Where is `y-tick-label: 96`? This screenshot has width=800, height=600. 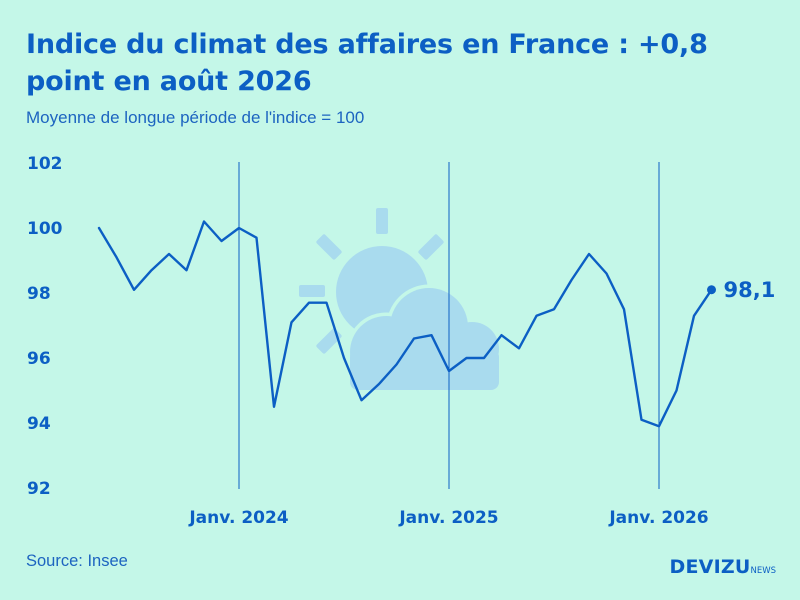
y-tick-label: 96 is located at coordinates (39, 359).